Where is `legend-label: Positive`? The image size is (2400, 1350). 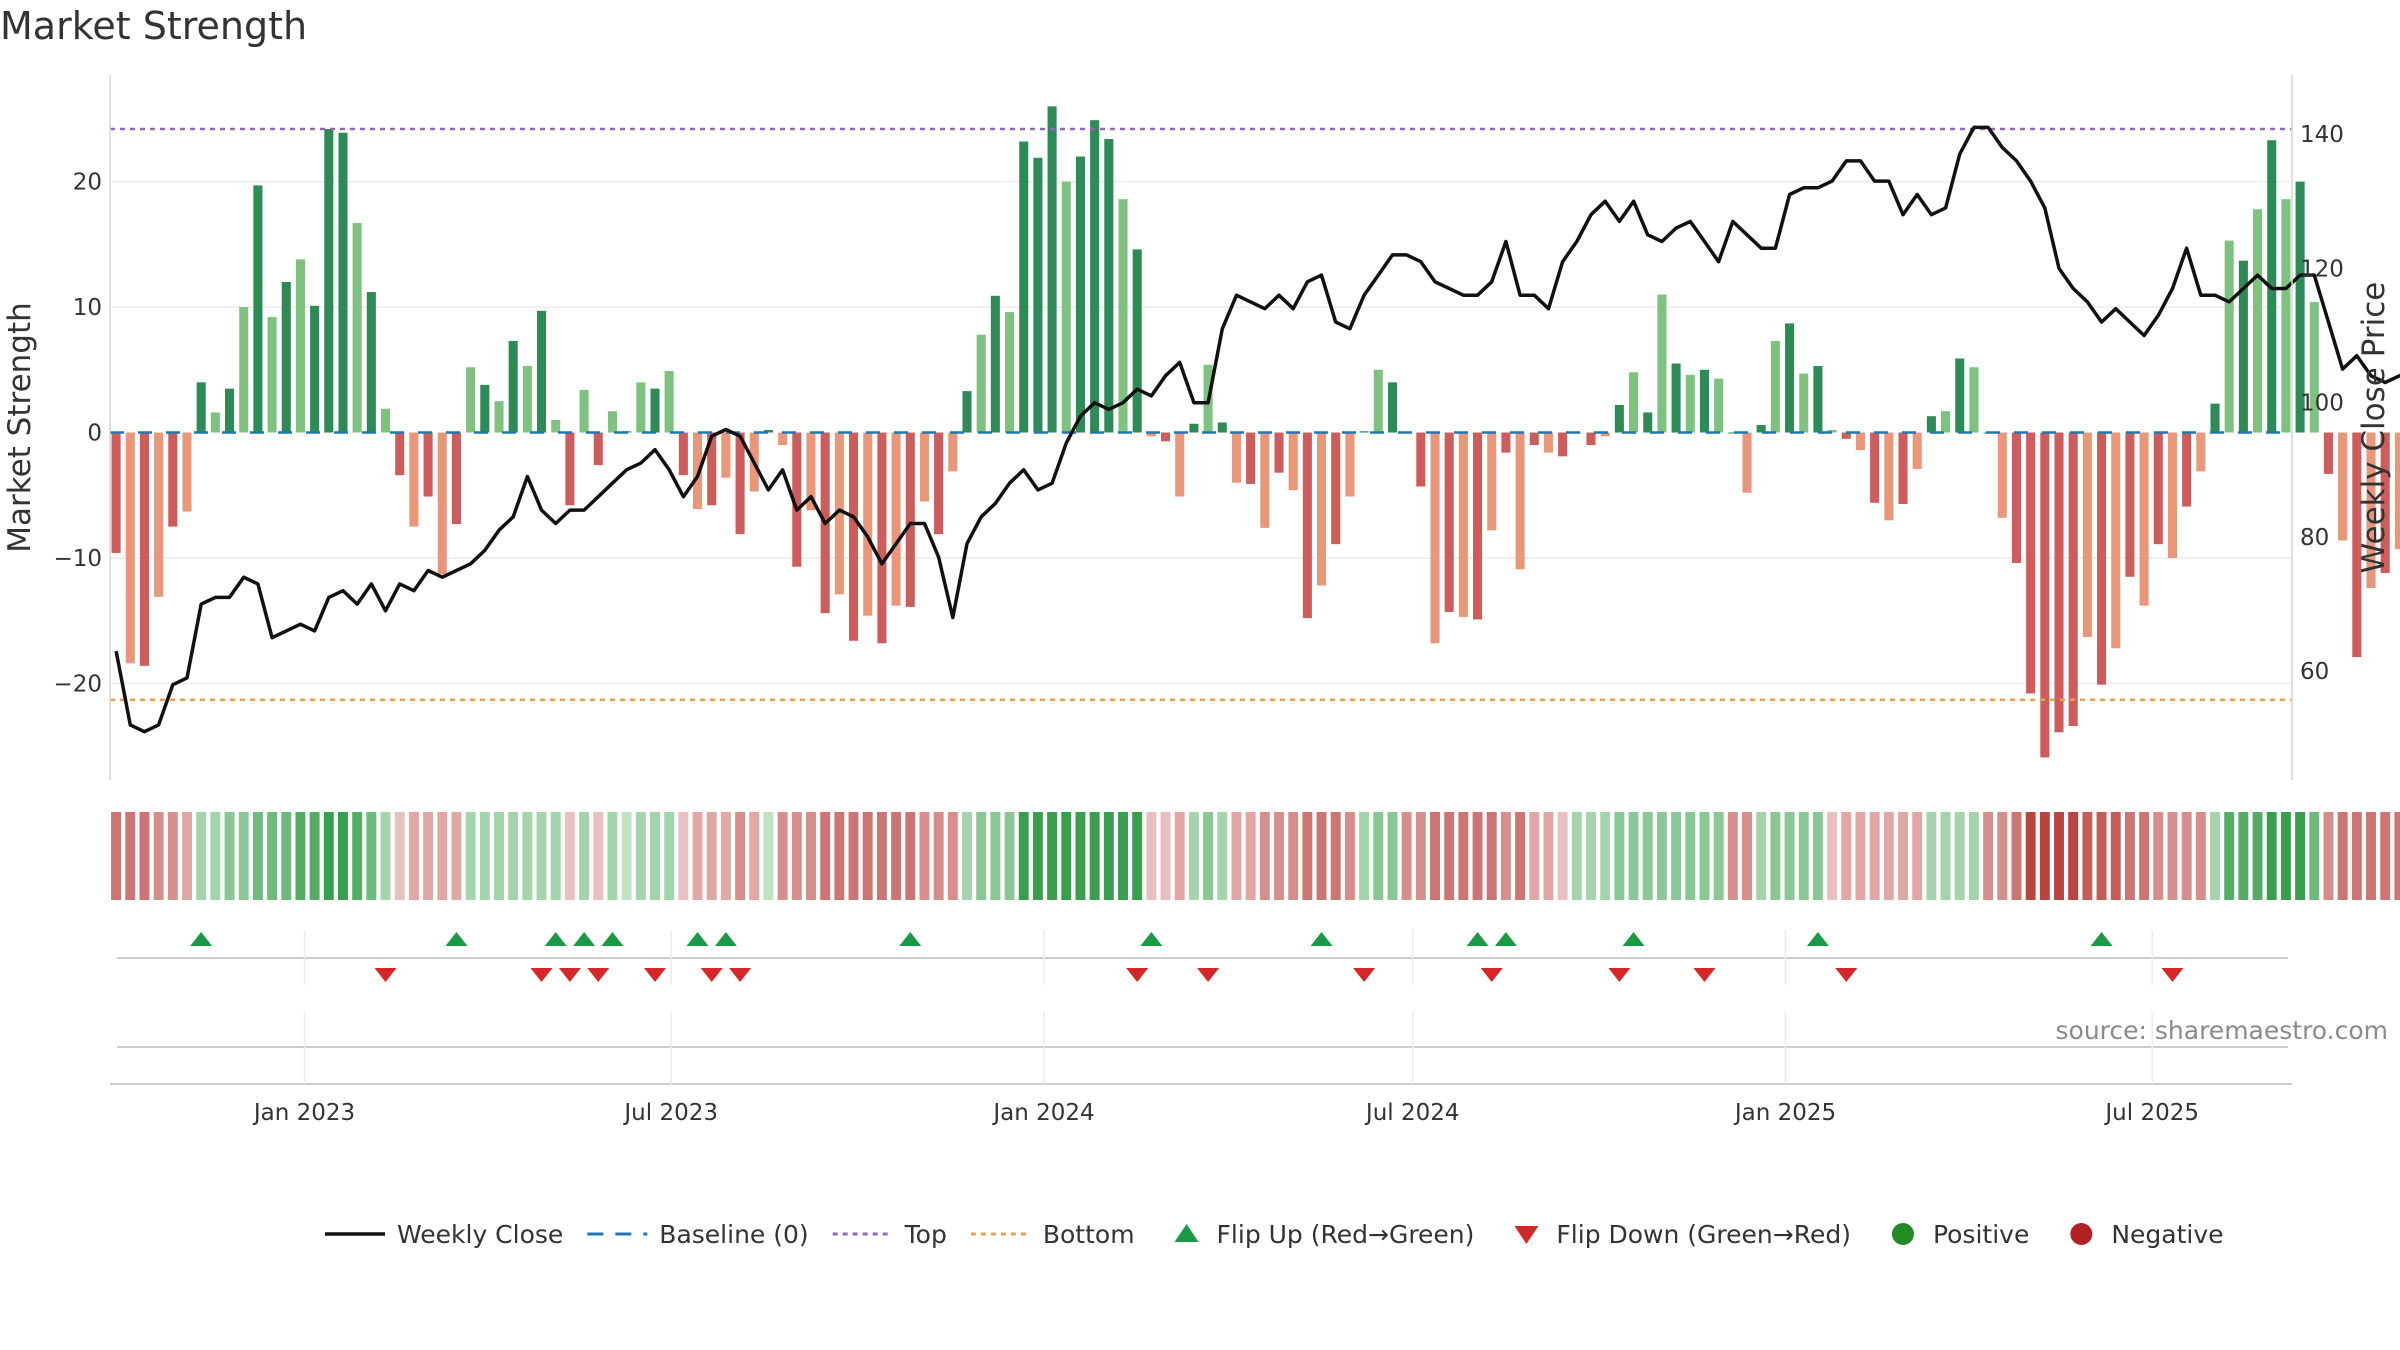
legend-label: Positive is located at coordinates (1981, 1234).